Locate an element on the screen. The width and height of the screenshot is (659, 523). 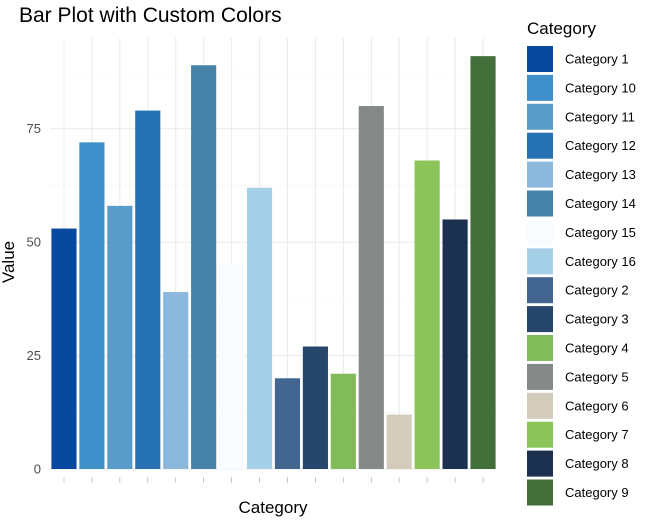
legend-item: Category 11 is located at coordinates (581, 116).